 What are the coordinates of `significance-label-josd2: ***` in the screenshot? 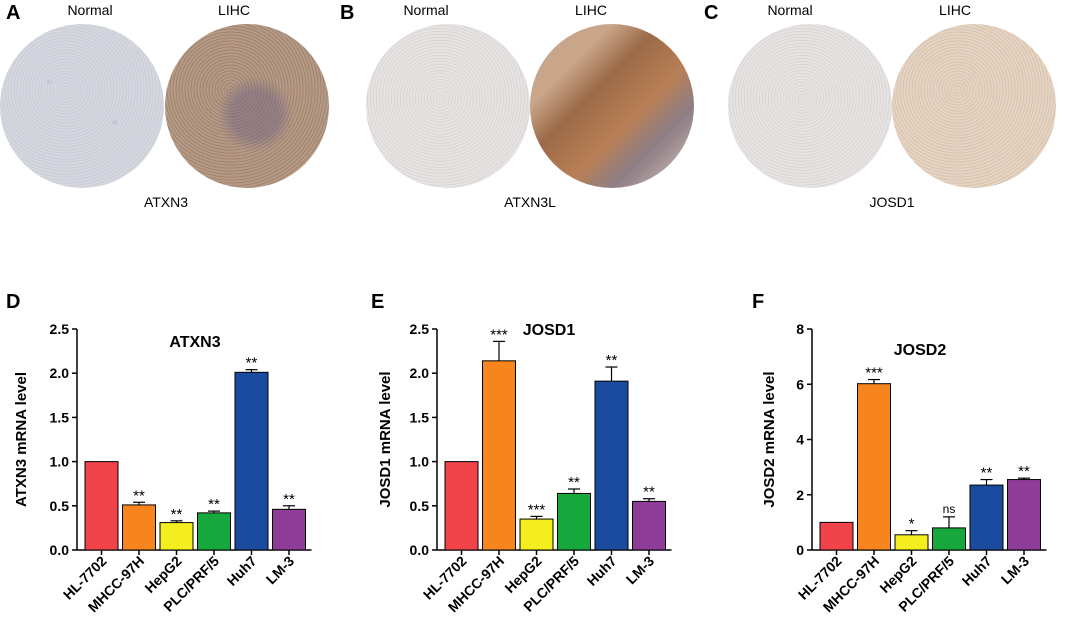 It's located at (874, 373).